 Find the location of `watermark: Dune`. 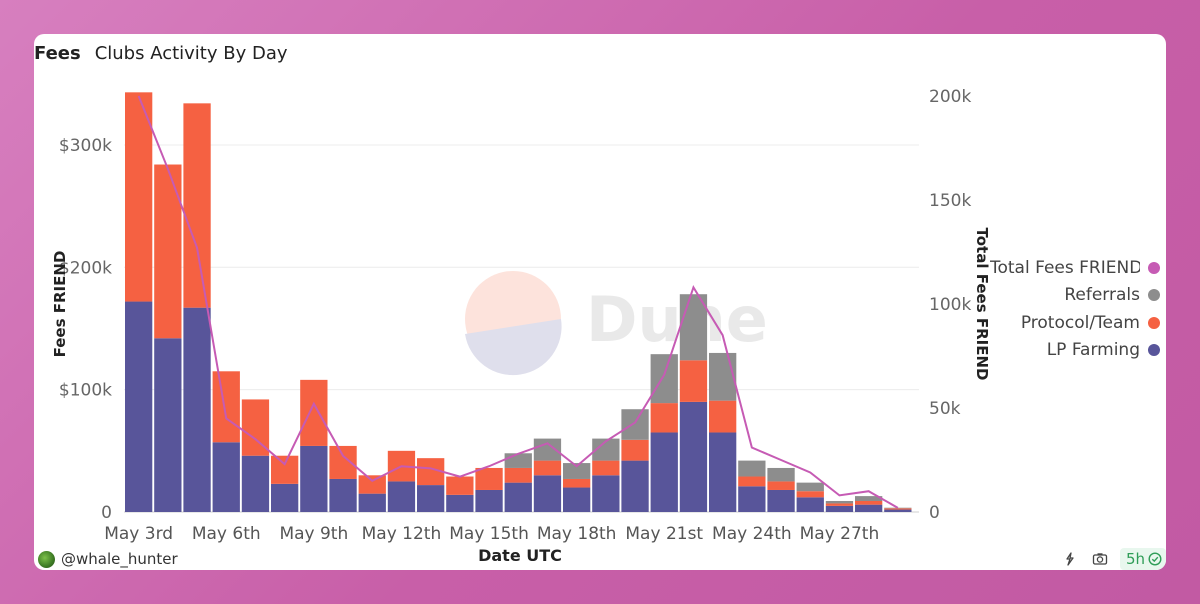

watermark: Dune is located at coordinates (616, 323).